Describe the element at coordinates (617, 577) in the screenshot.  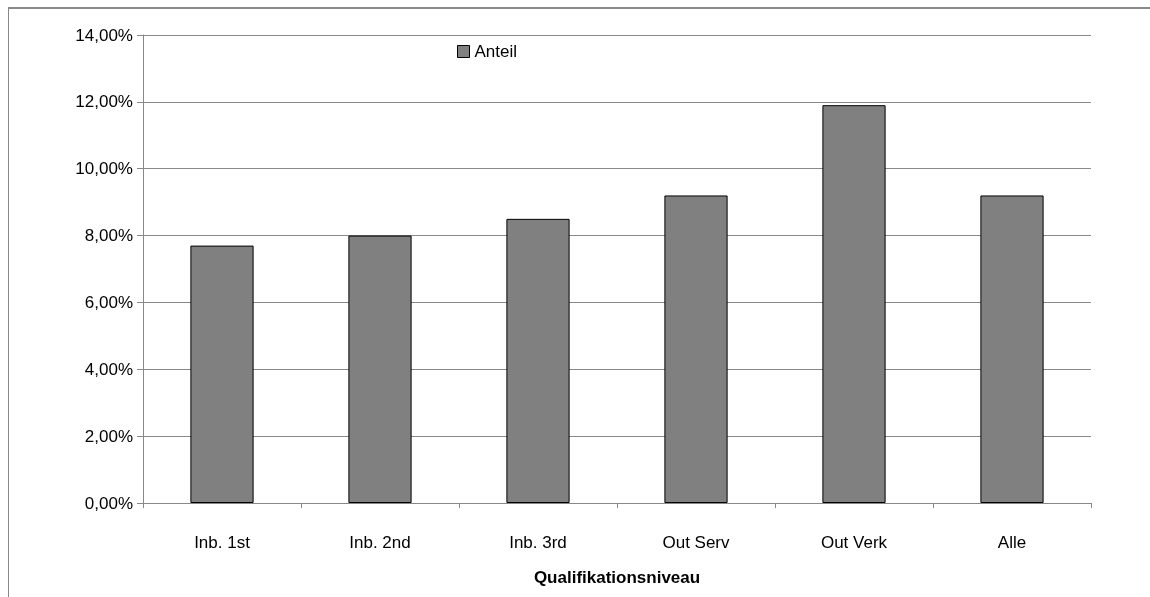
I see `x-axis-title: Qualifikationsniveau` at that location.